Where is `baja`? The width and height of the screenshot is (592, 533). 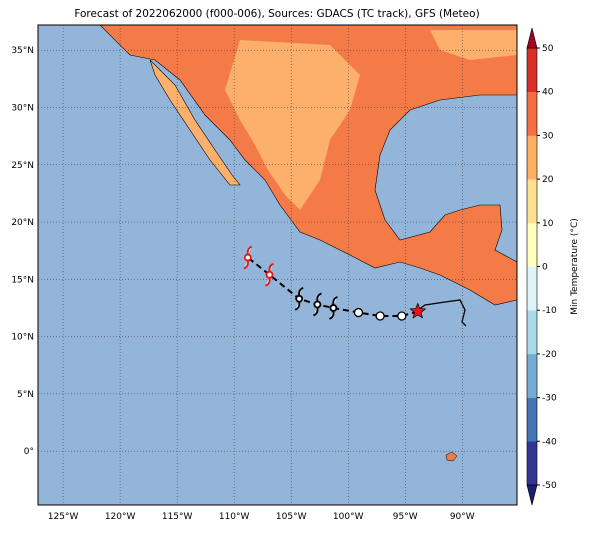
baja is located at coordinates (195, 122).